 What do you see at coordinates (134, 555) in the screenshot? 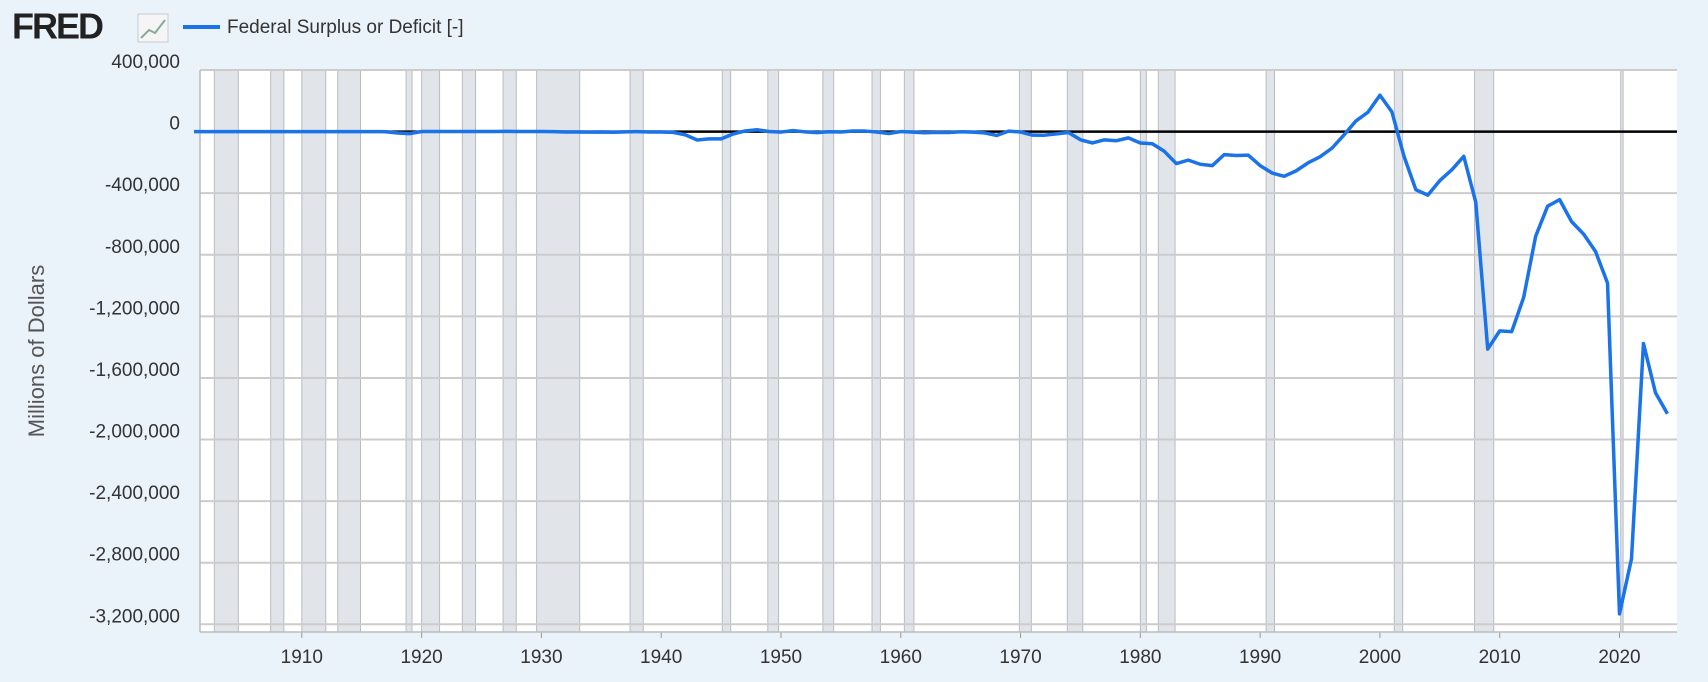
I see `y-tick-label: -2,800,000` at bounding box center [134, 555].